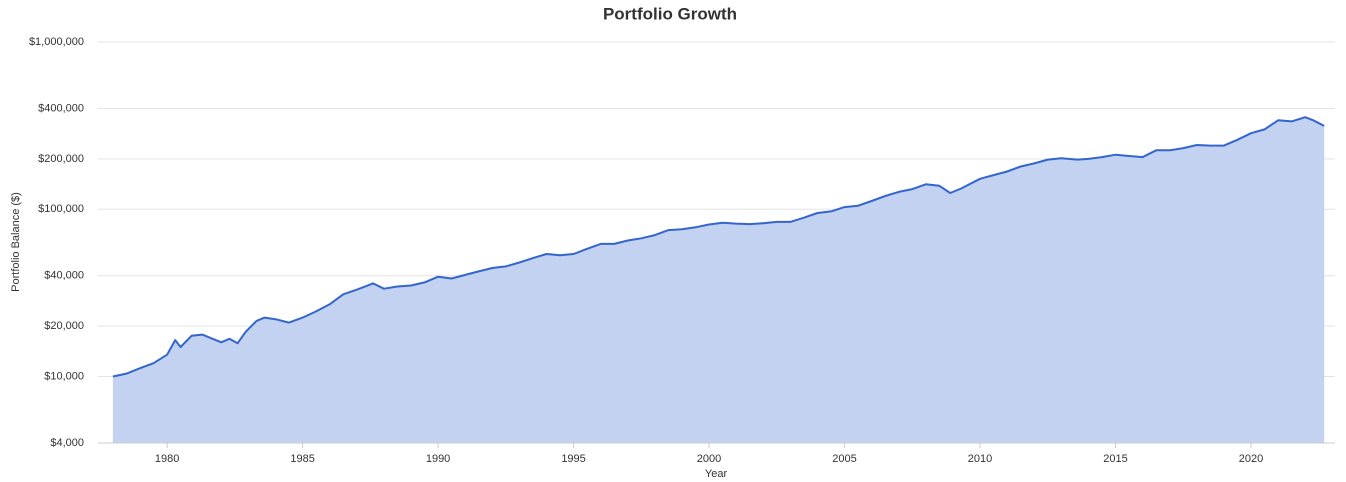  What do you see at coordinates (1115, 459) in the screenshot?
I see `x-tick-label: 2015` at bounding box center [1115, 459].